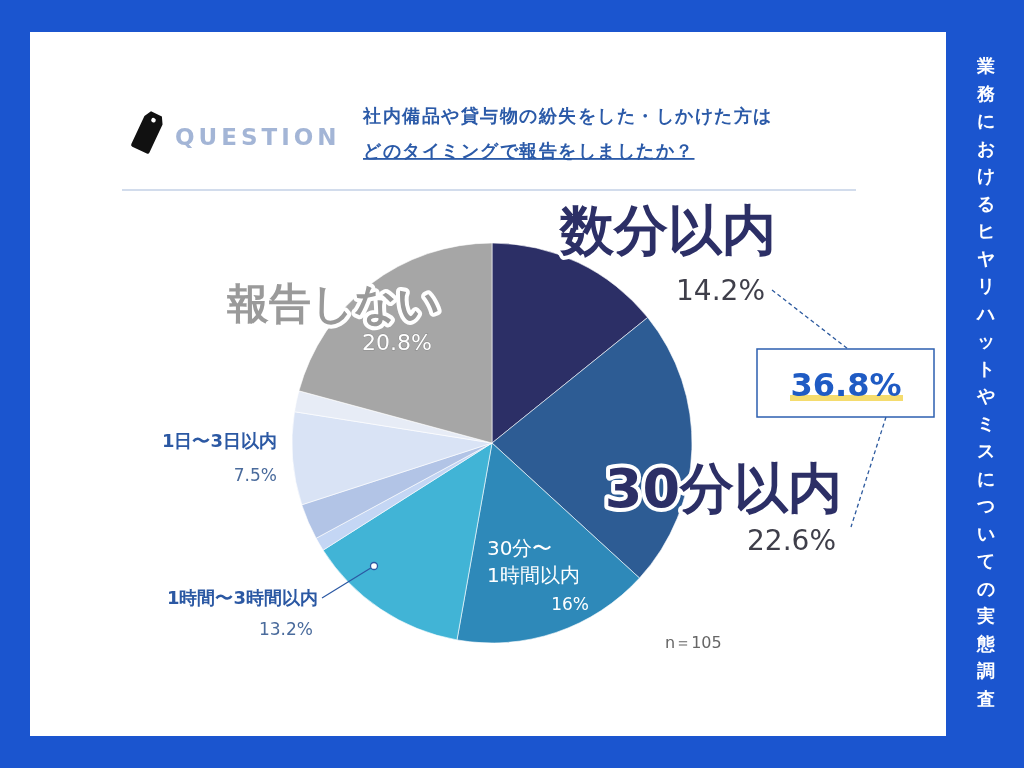 This screenshot has height=768, width=1024. What do you see at coordinates (255, 475) in the screenshot?
I see `data-label: 7.5%` at bounding box center [255, 475].